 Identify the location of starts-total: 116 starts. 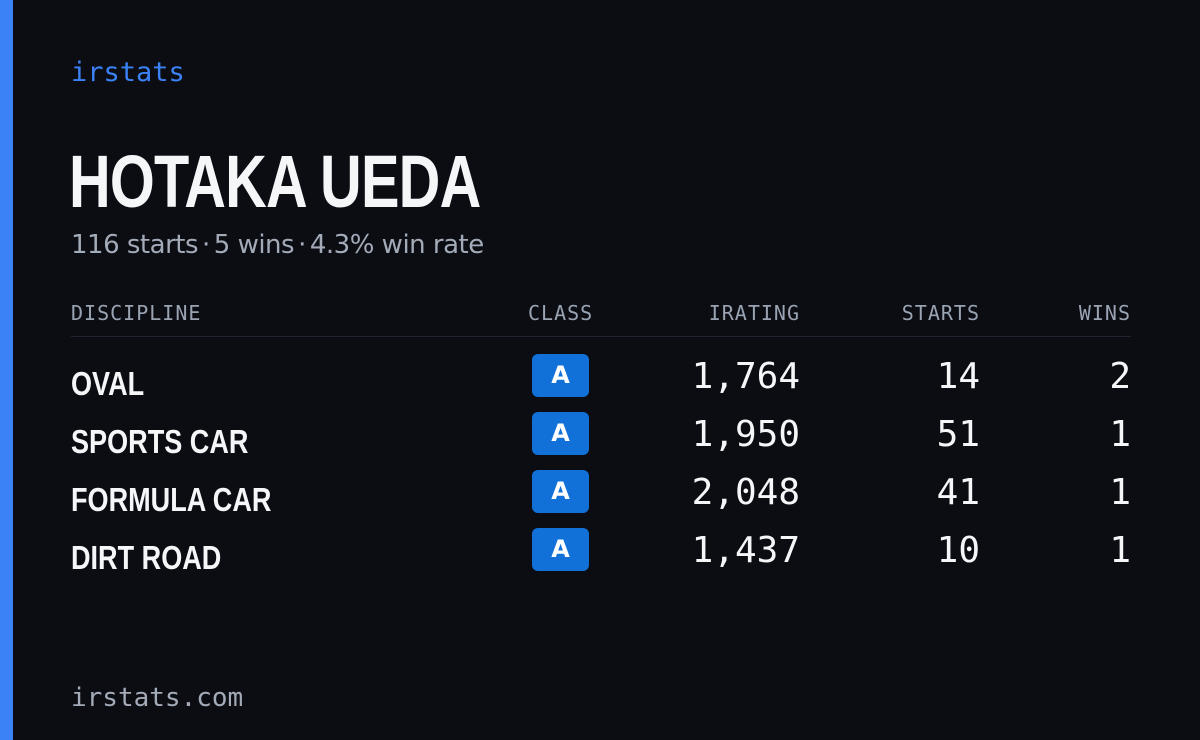
(135, 245).